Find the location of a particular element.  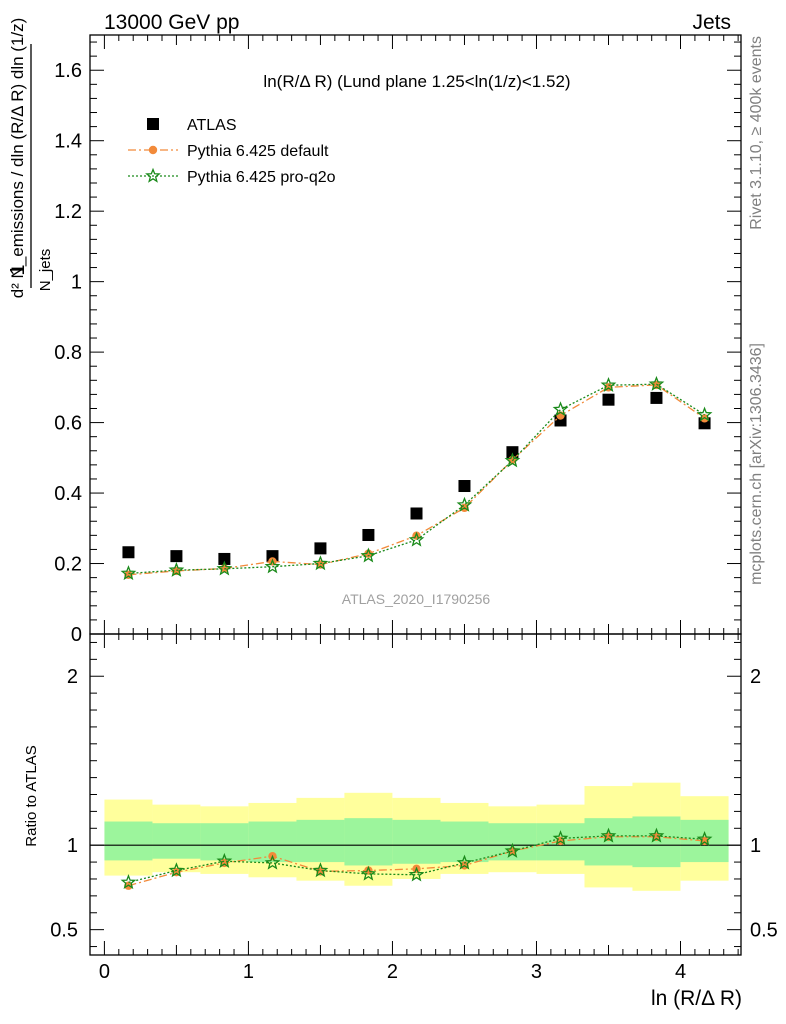

series-circle is located at coordinates (416, 480).